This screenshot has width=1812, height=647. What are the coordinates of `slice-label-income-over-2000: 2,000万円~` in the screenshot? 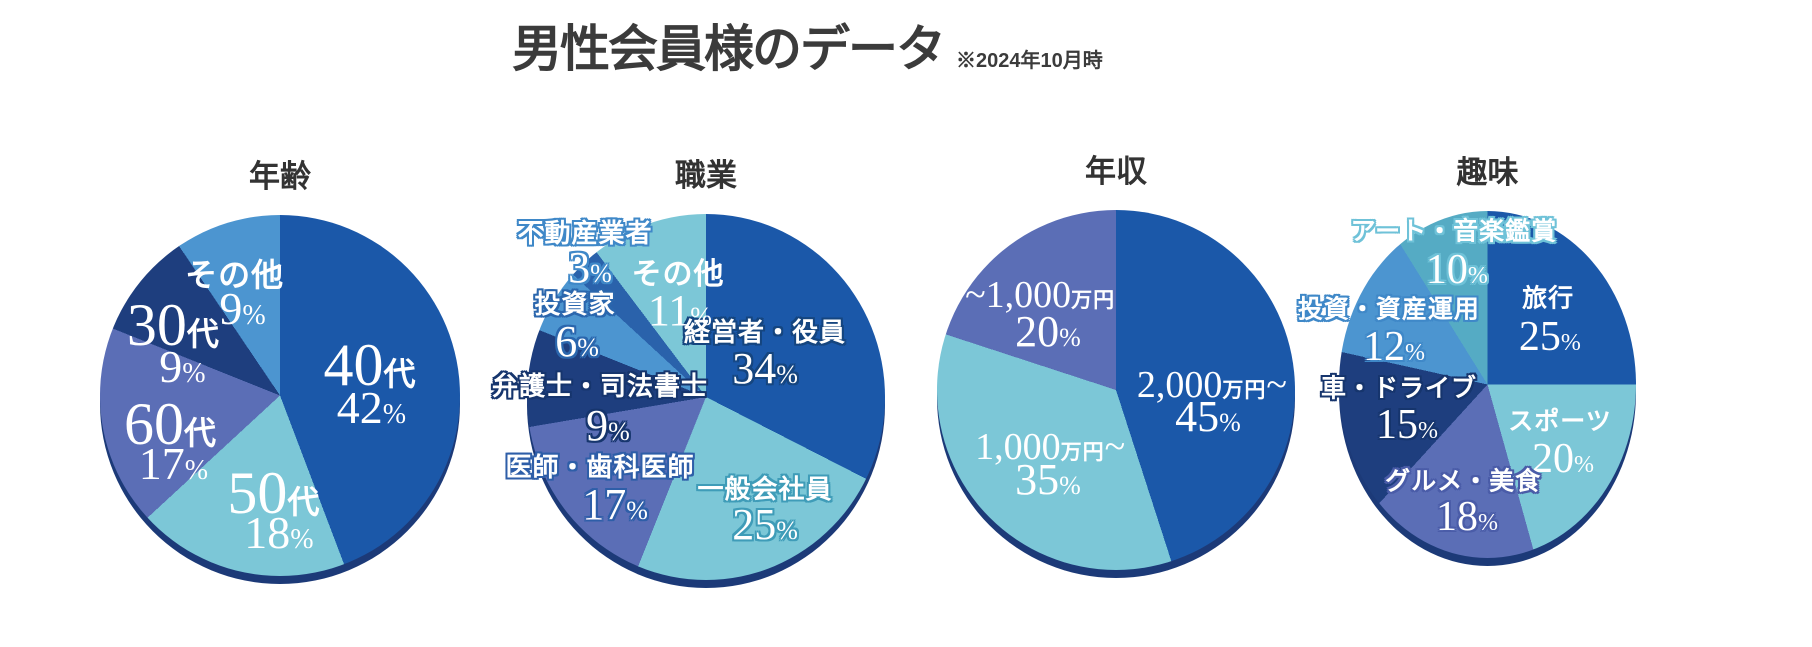 It's located at (1211, 384).